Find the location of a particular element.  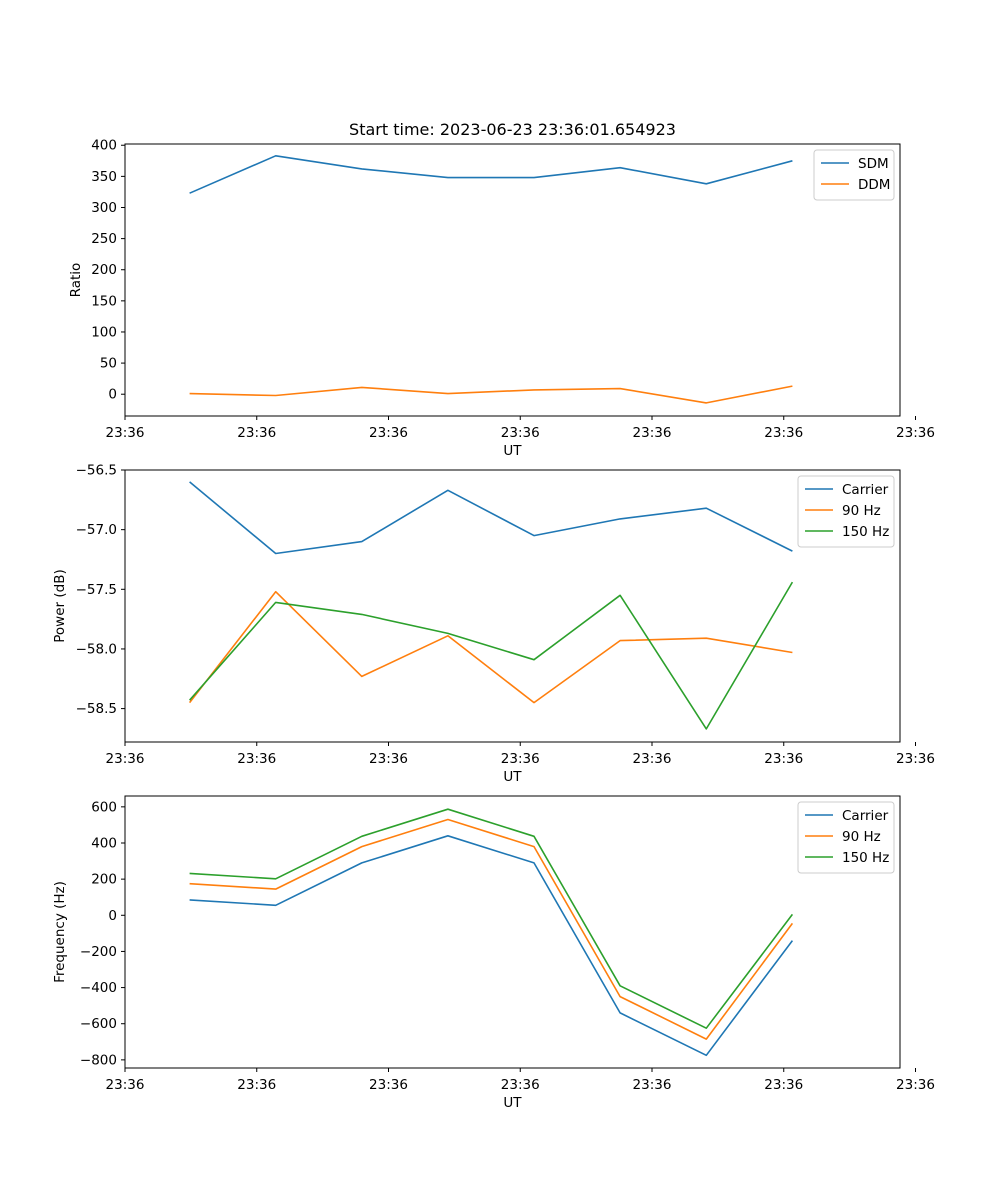

chart-title: Start time: 2023-06-23 23:36:01.654923 is located at coordinates (512, 129).